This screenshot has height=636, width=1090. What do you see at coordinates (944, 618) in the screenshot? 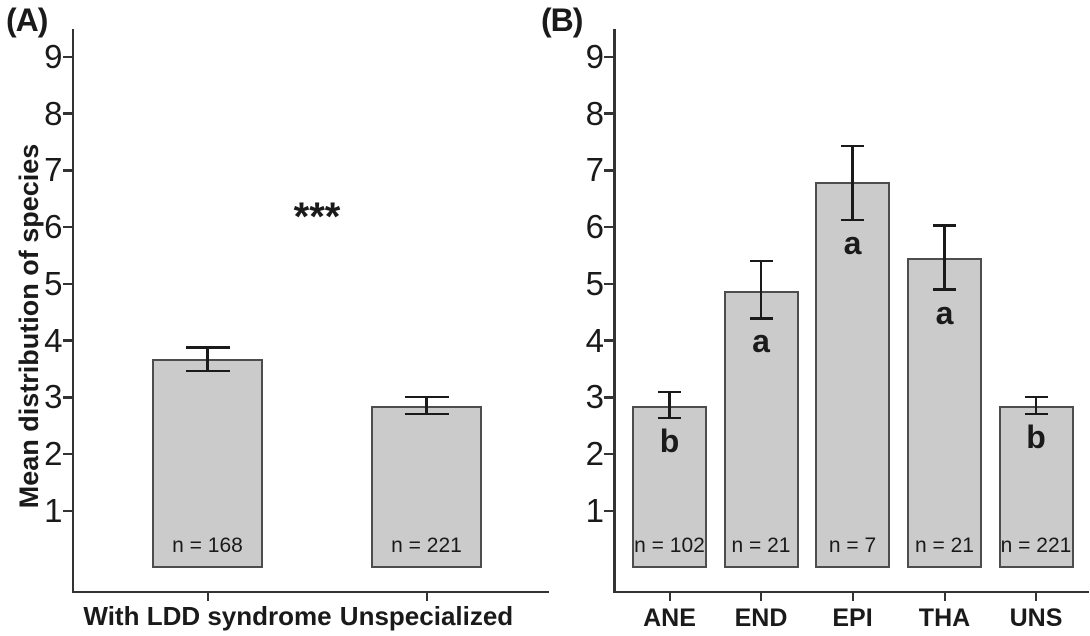
I see `category-label: THA` at bounding box center [944, 618].